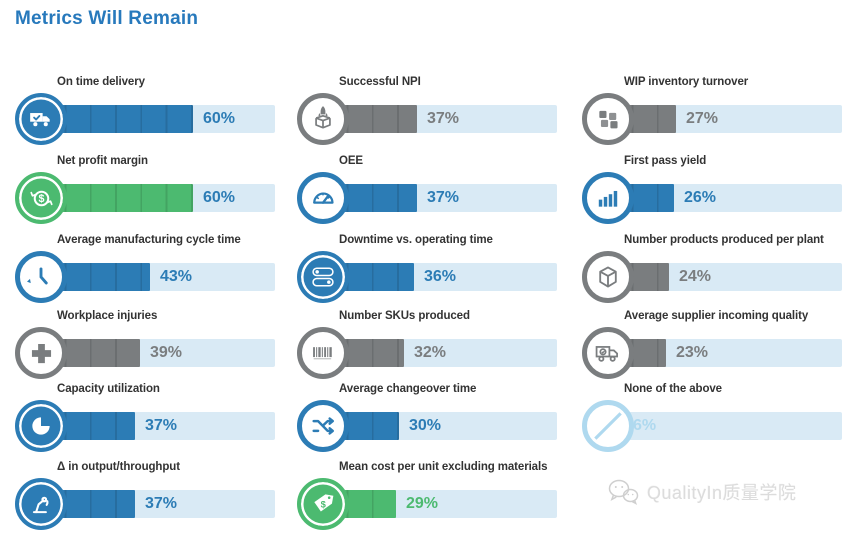  What do you see at coordinates (118, 467) in the screenshot?
I see `metric-label: Δ in output/throughput` at bounding box center [118, 467].